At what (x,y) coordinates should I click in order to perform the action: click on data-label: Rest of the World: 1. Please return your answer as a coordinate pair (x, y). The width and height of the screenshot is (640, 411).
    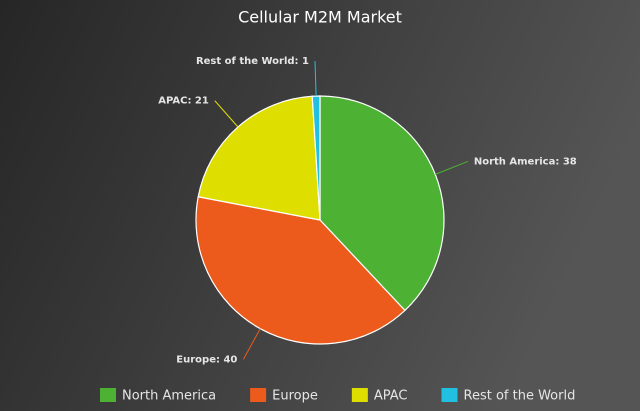
    Looking at the image, I should click on (252, 61).